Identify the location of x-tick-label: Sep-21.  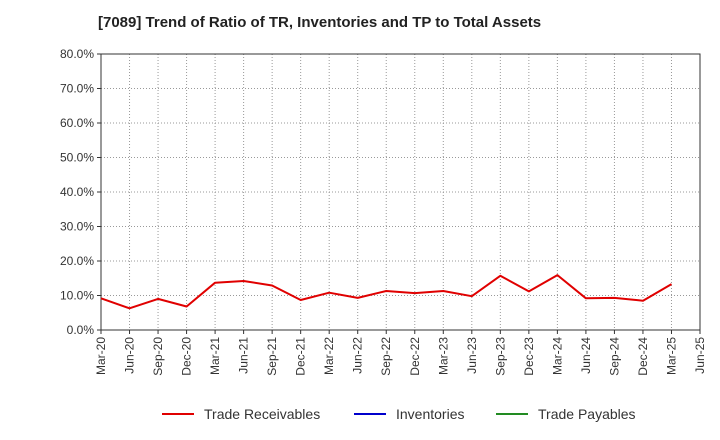
(272, 356).